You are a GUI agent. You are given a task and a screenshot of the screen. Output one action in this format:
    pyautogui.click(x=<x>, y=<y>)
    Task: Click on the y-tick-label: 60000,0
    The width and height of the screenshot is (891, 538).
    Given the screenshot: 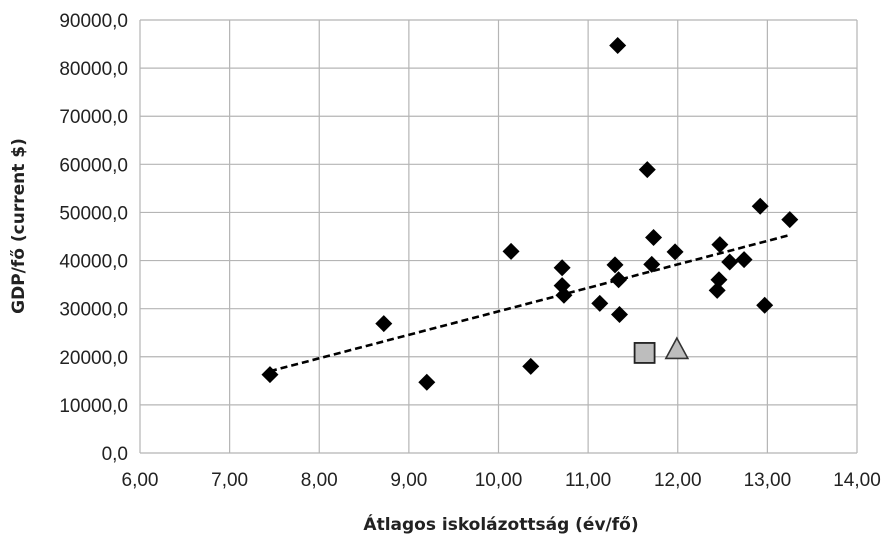 What is the action you would take?
    pyautogui.click(x=93, y=165)
    